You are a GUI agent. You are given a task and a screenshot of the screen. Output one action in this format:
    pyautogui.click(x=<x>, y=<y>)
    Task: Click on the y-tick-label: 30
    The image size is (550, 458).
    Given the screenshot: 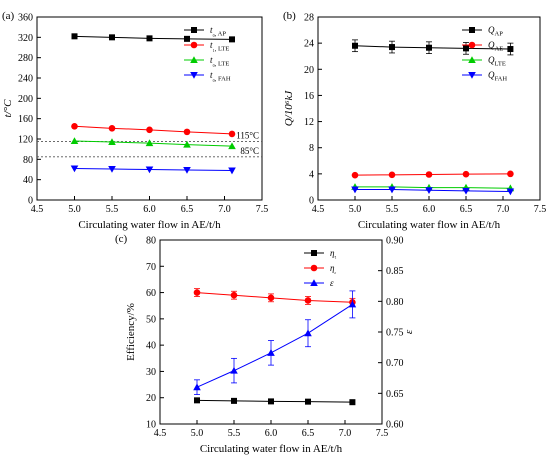 What is the action you would take?
    pyautogui.click(x=151, y=372)
    